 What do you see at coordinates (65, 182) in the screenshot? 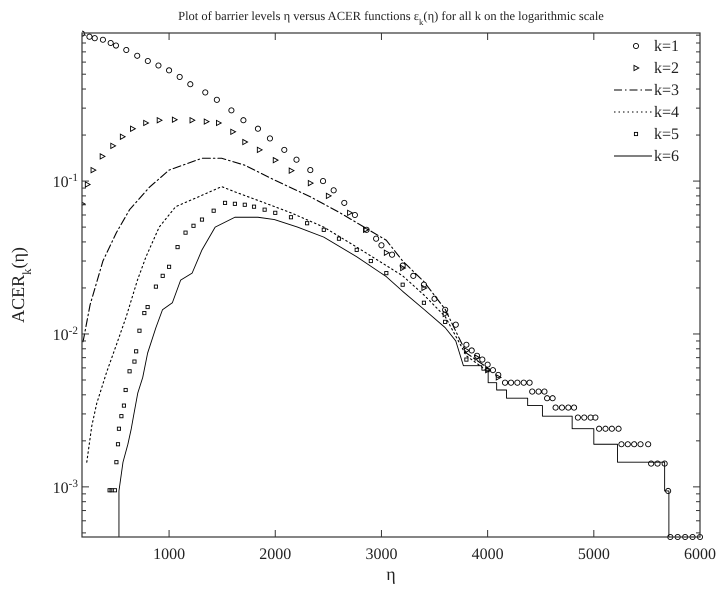
I see `y-tick-label: 10$^{-1}$` at bounding box center [65, 182].